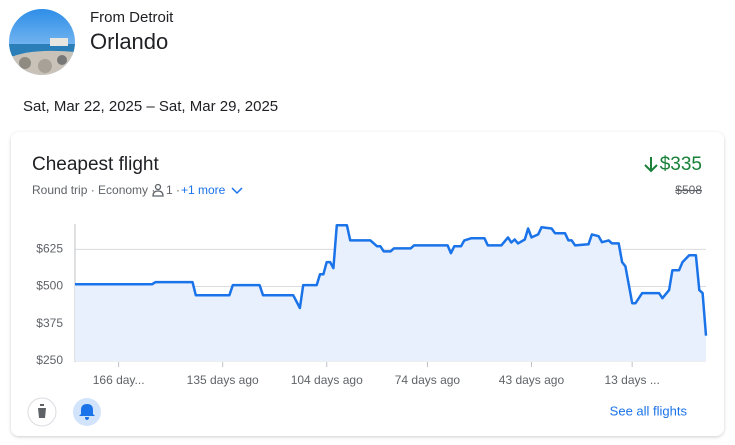  Describe the element at coordinates (42, 412) in the screenshot. I see `delete-button` at that location.